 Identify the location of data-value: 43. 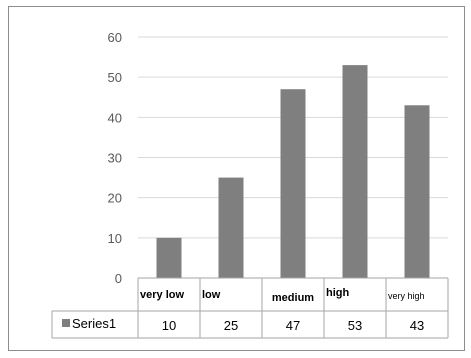
(417, 325).